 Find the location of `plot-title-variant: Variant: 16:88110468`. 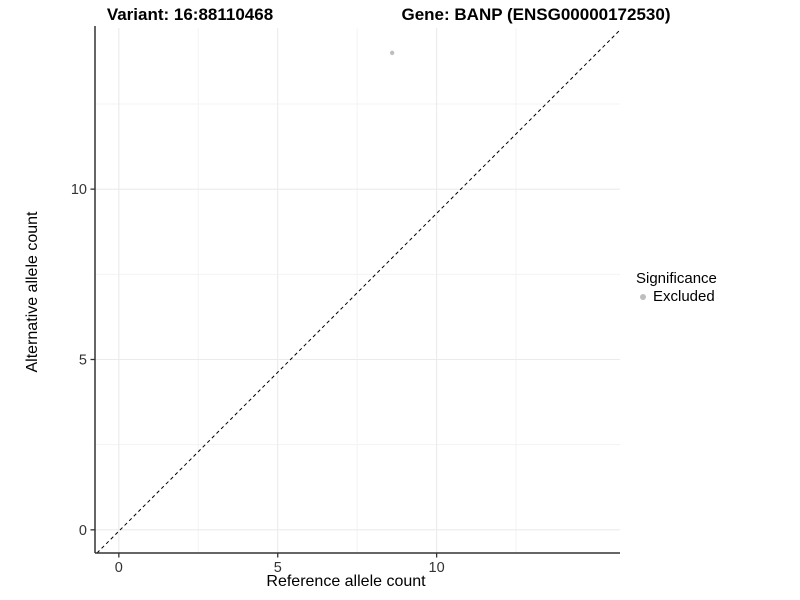

plot-title-variant: Variant: 16:88110468 is located at coordinates (190, 14).